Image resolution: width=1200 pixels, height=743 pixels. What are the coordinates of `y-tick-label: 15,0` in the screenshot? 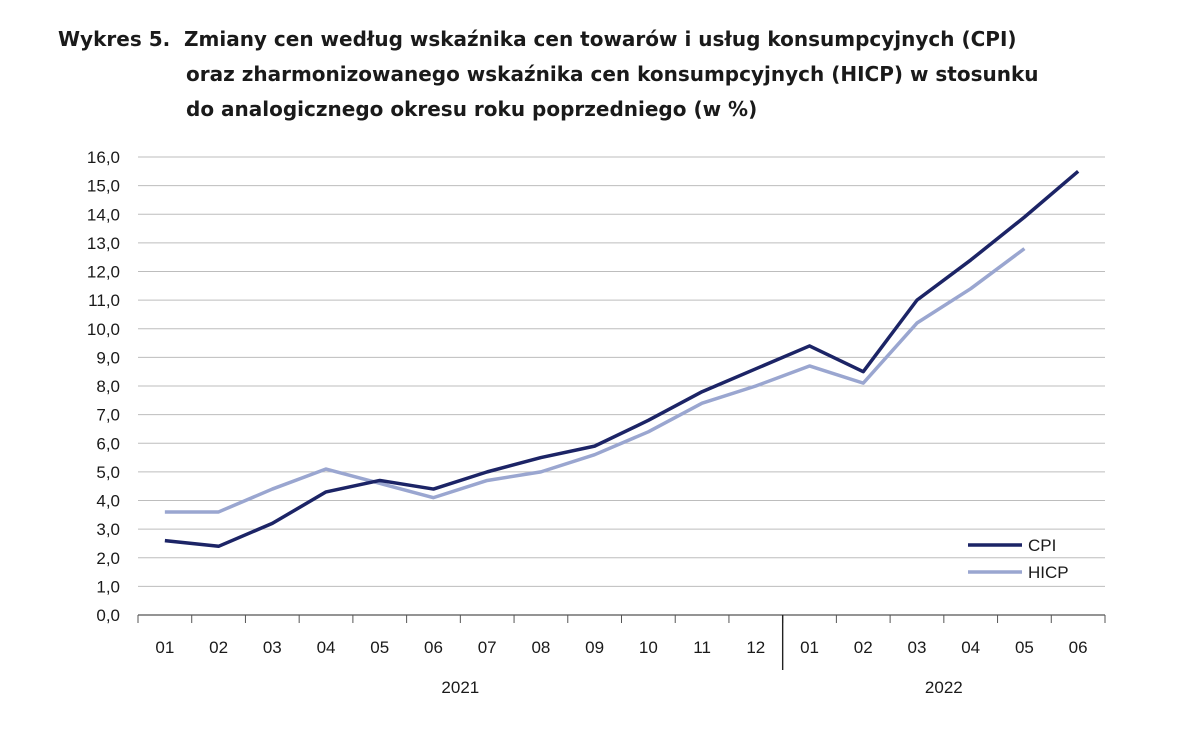 It's located at (103, 186).